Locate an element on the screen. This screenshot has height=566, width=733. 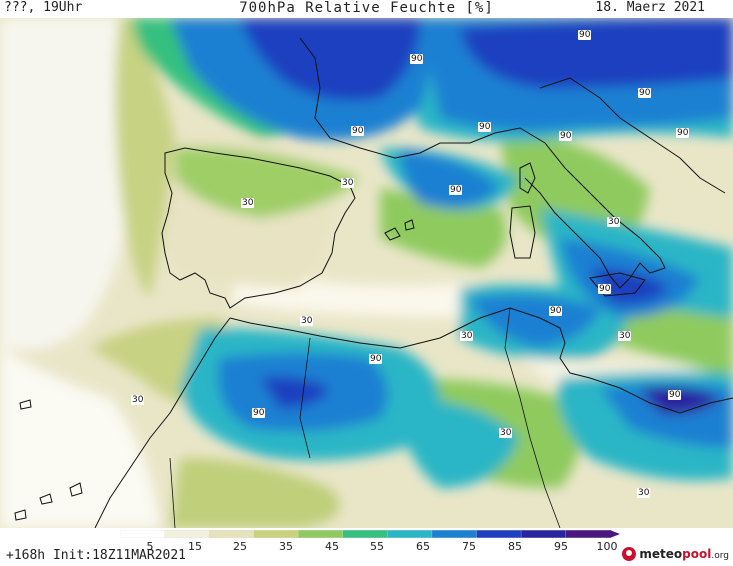
colorbar-tick: 45 is located at coordinates (332, 546).